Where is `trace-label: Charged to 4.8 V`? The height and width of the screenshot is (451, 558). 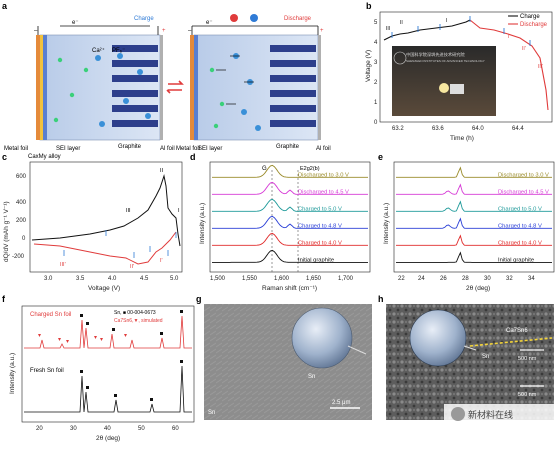
trace-label: Charged to 4.8 V is located at coordinates (320, 227).